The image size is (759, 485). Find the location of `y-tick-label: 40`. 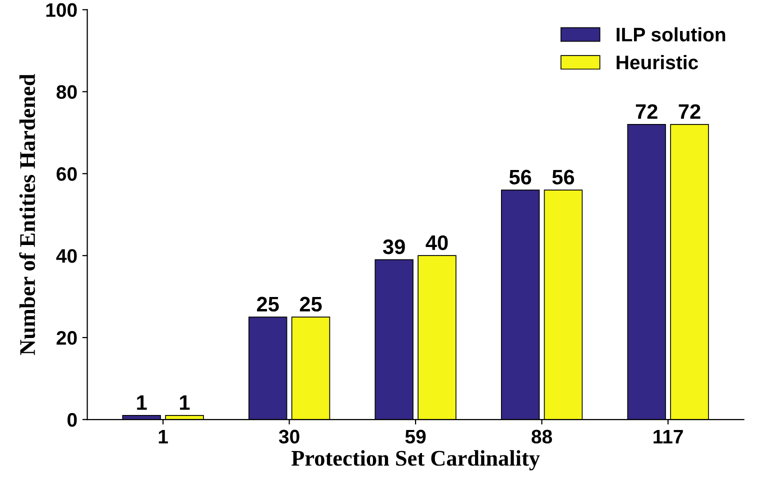

y-tick-label: 40 is located at coordinates (66, 256).